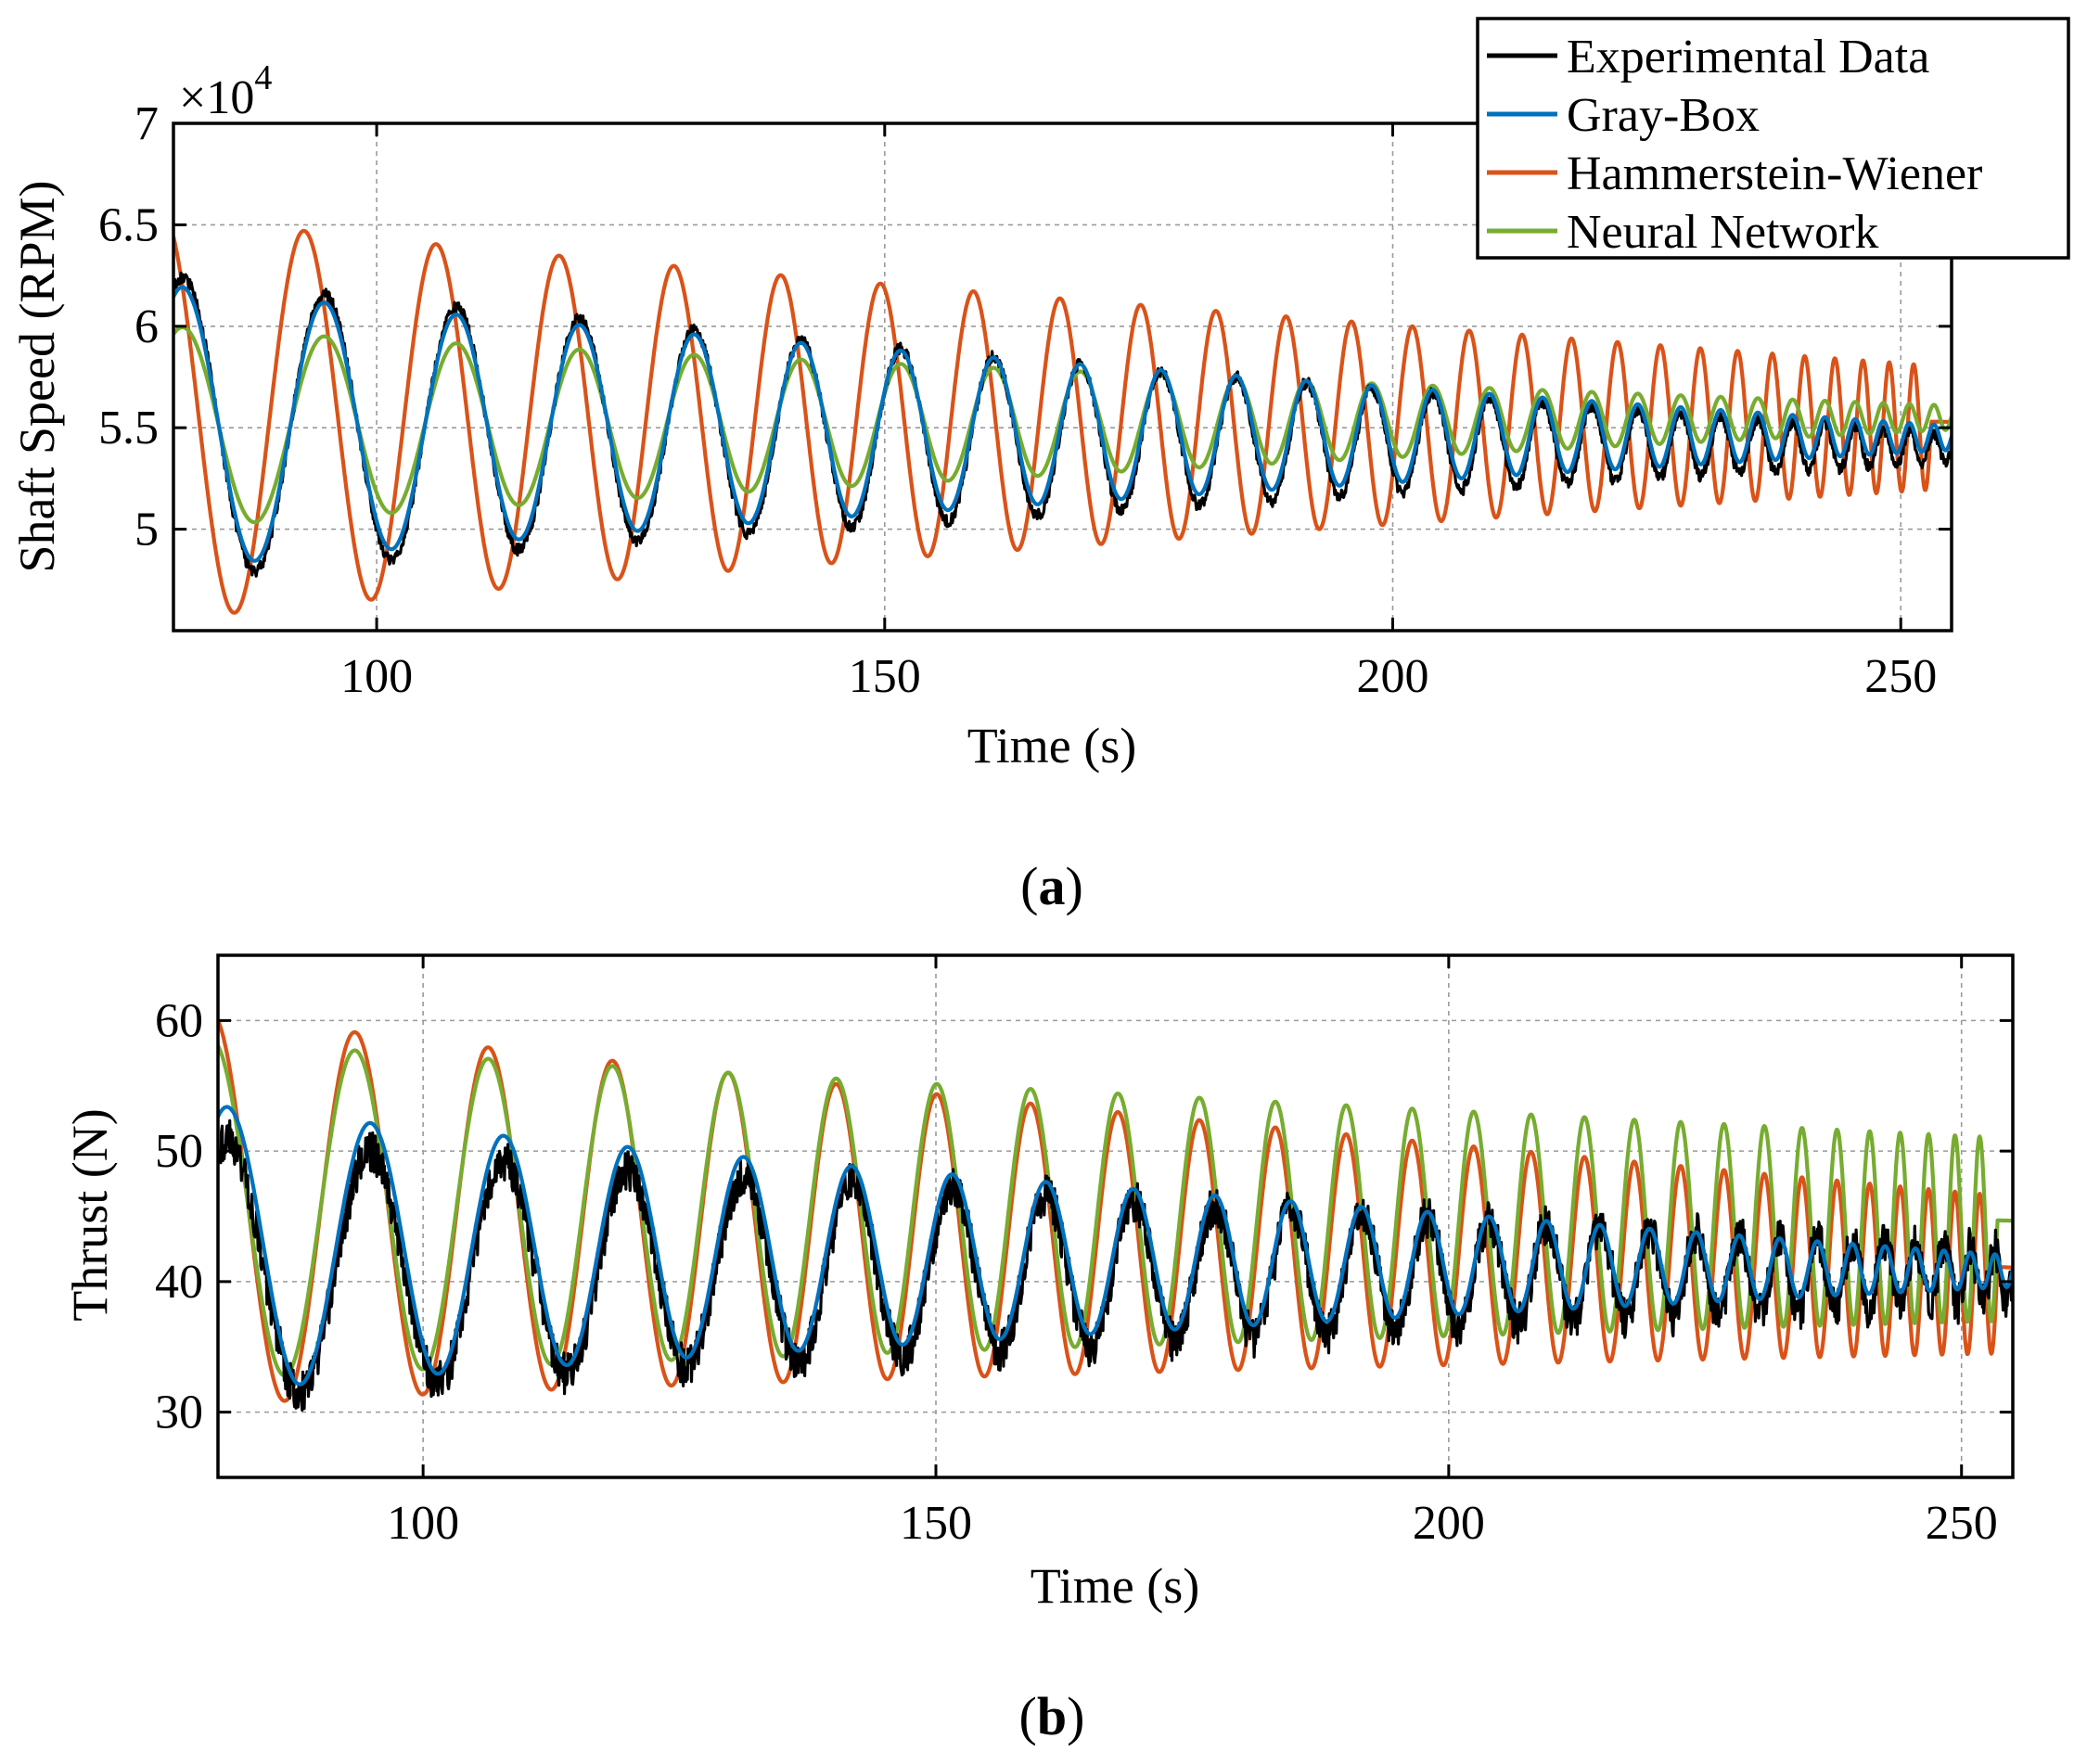 This screenshot has width=2087, height=1764. Describe the element at coordinates (1962, 1523) in the screenshot. I see `thrust-x-tick-label: 250` at that location.